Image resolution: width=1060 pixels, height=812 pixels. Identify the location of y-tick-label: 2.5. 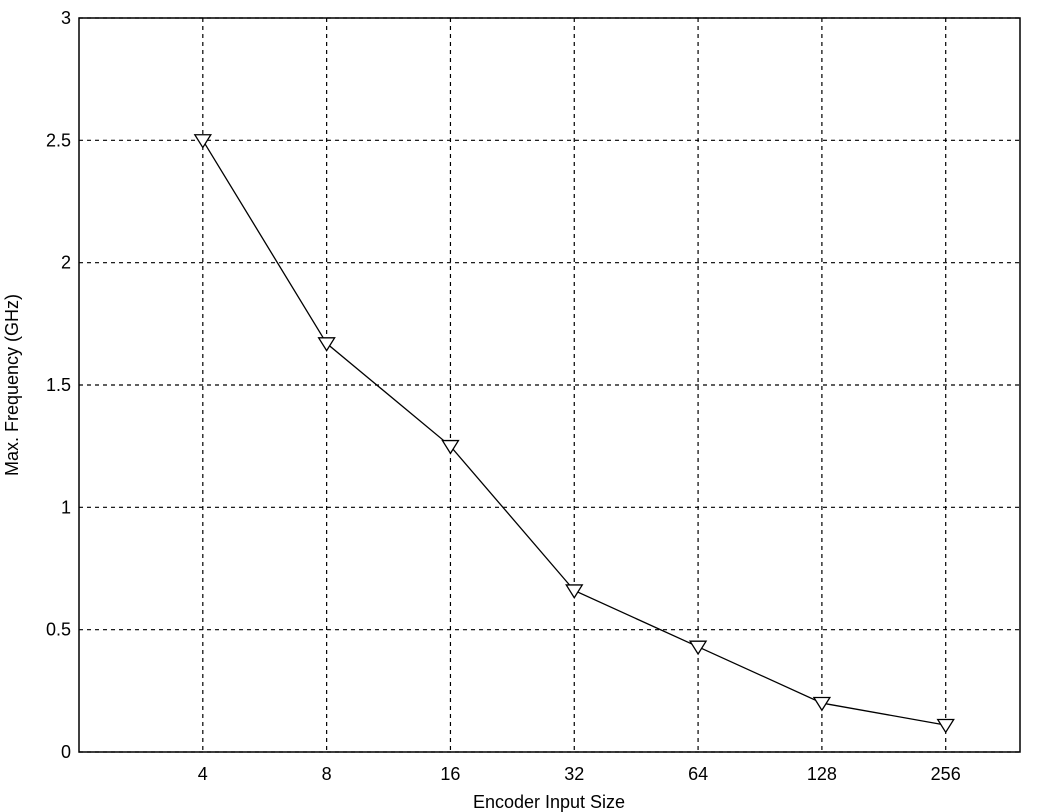
(58, 140).